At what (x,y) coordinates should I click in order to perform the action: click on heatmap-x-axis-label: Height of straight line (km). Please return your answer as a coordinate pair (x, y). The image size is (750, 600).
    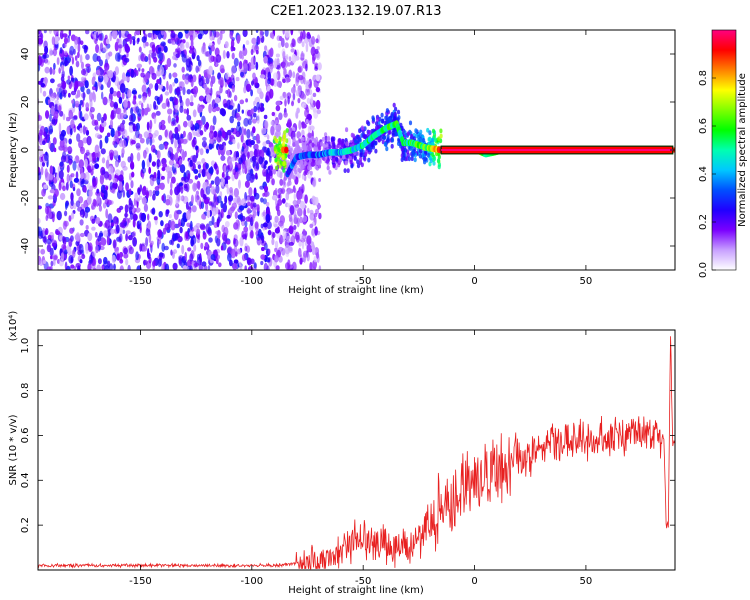
    Looking at the image, I should click on (356, 290).